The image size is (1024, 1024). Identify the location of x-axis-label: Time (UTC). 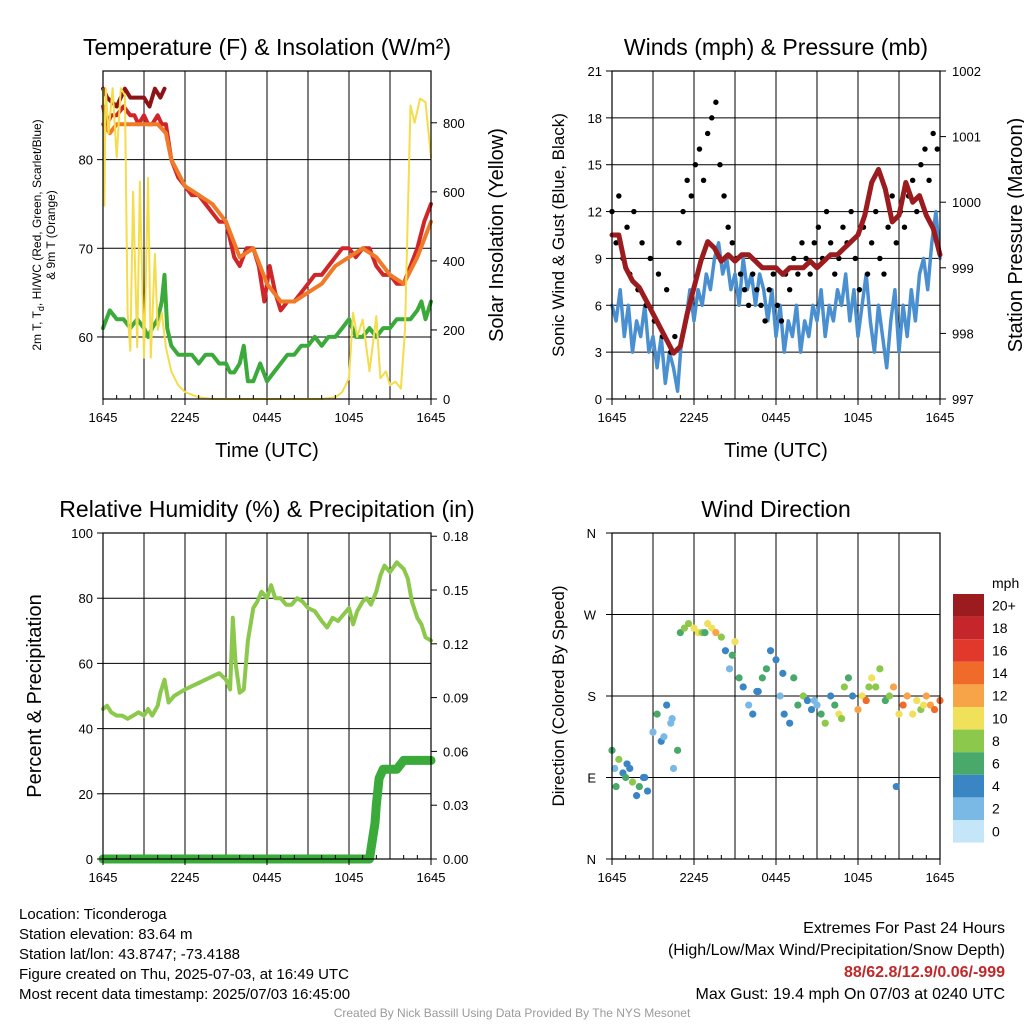
(267, 451).